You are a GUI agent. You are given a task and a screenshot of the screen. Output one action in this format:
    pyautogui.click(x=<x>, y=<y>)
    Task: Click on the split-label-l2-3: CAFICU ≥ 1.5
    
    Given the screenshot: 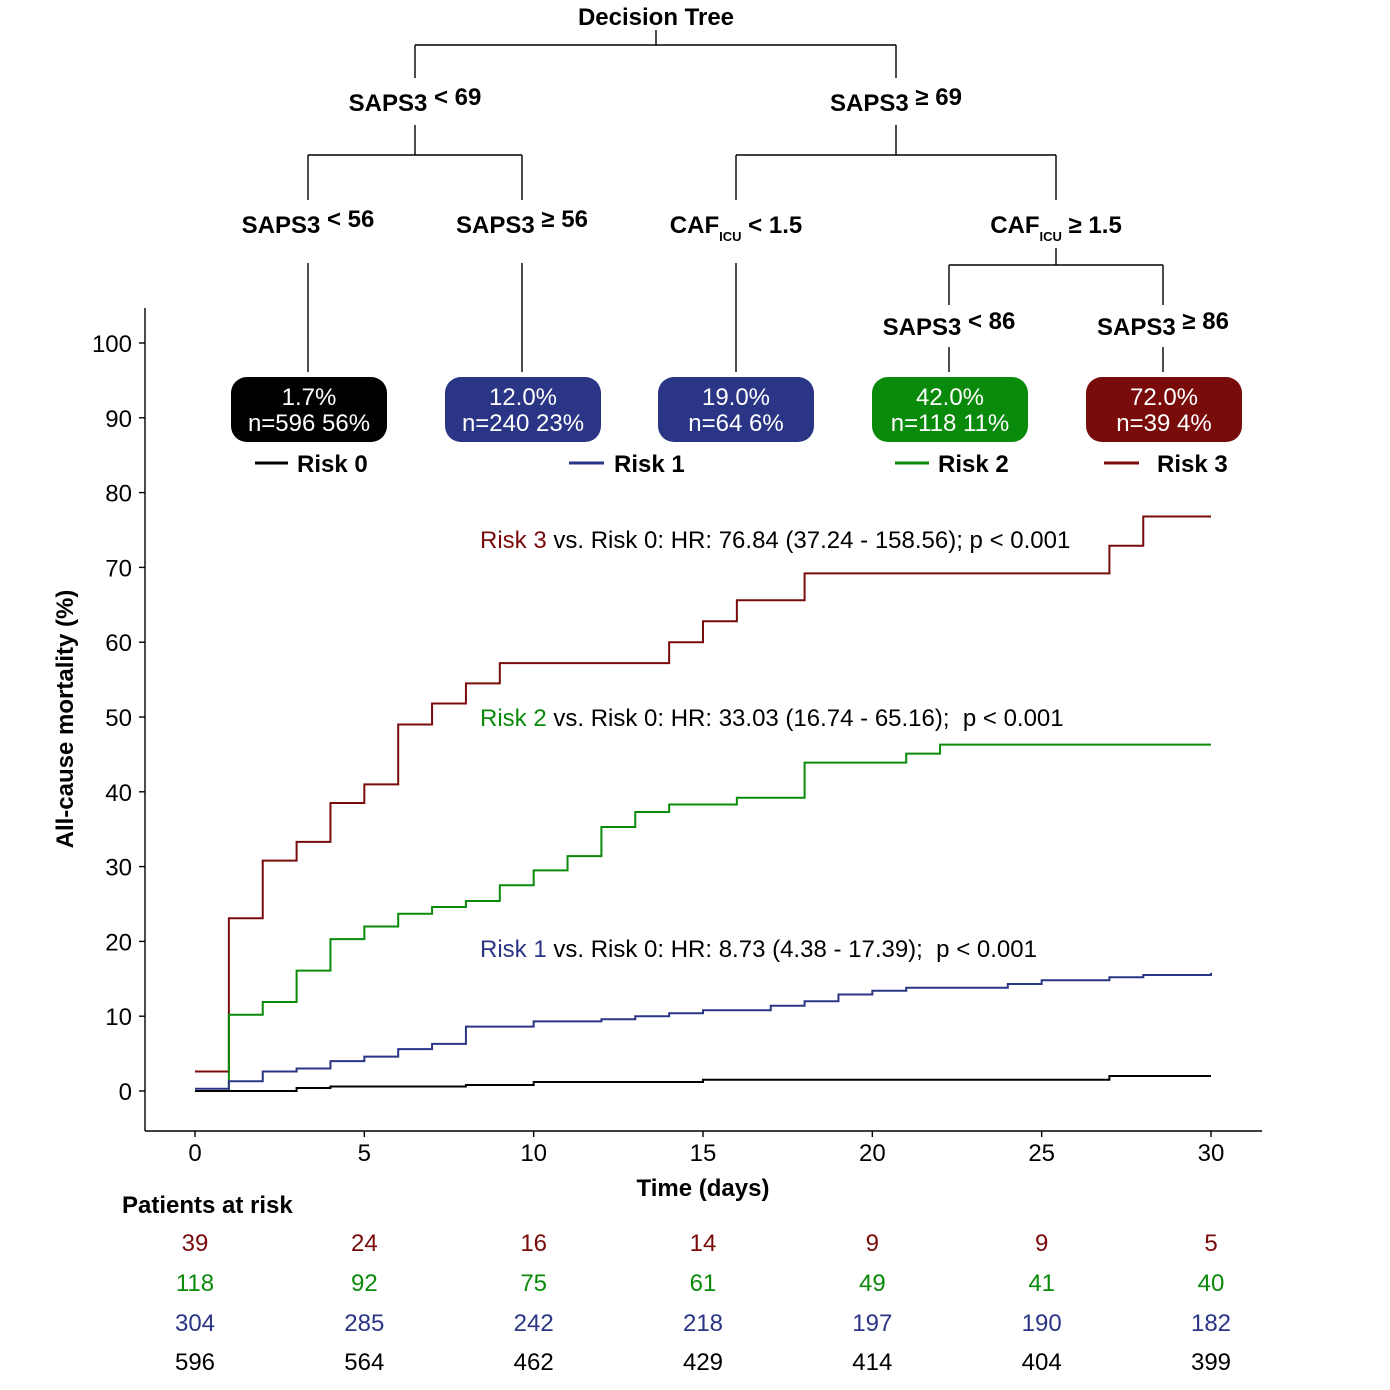 What is the action you would take?
    pyautogui.click(x=1056, y=228)
    